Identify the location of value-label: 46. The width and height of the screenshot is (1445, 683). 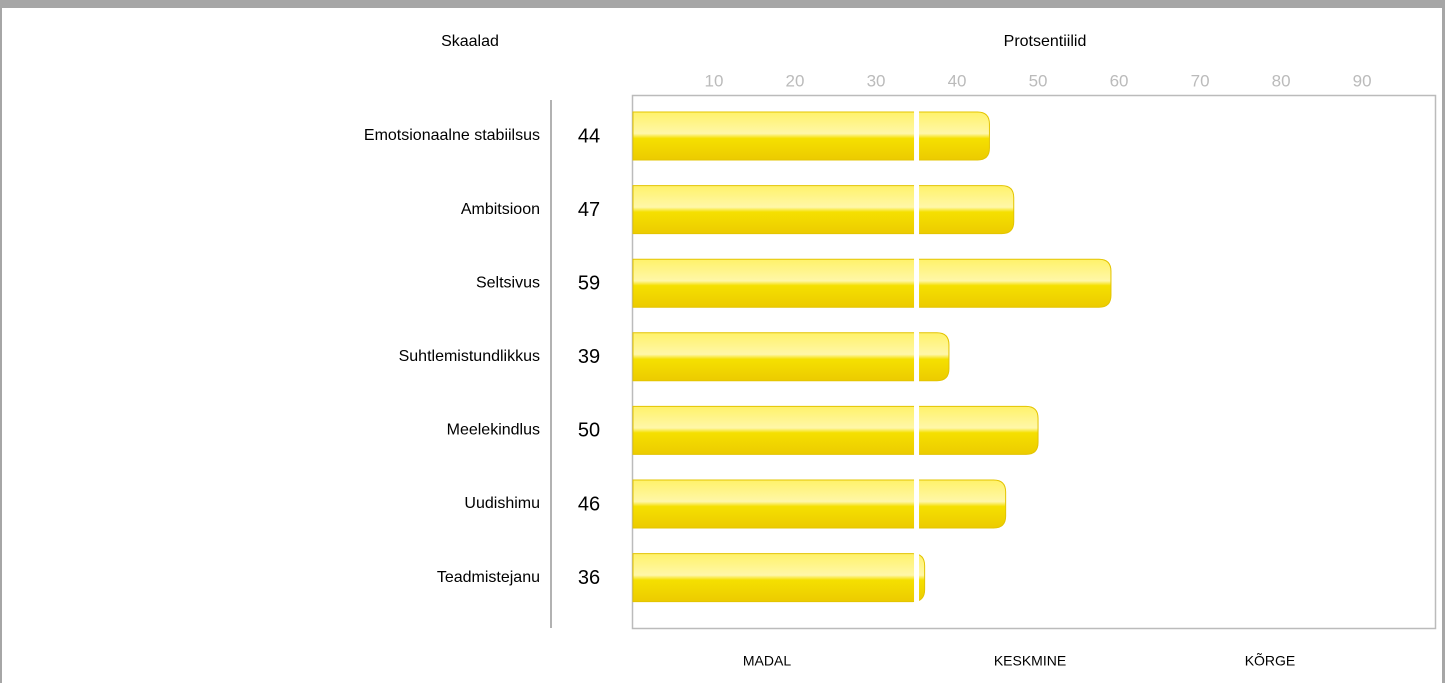
(589, 504).